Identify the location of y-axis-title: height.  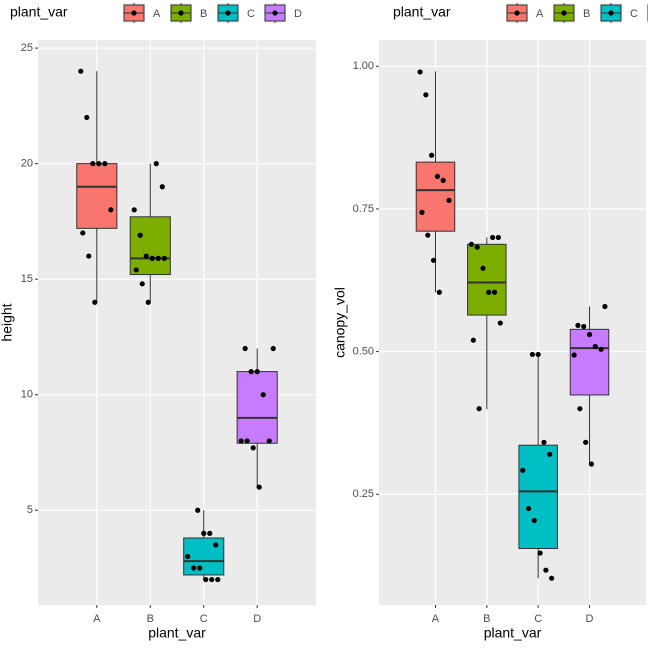
(7, 322).